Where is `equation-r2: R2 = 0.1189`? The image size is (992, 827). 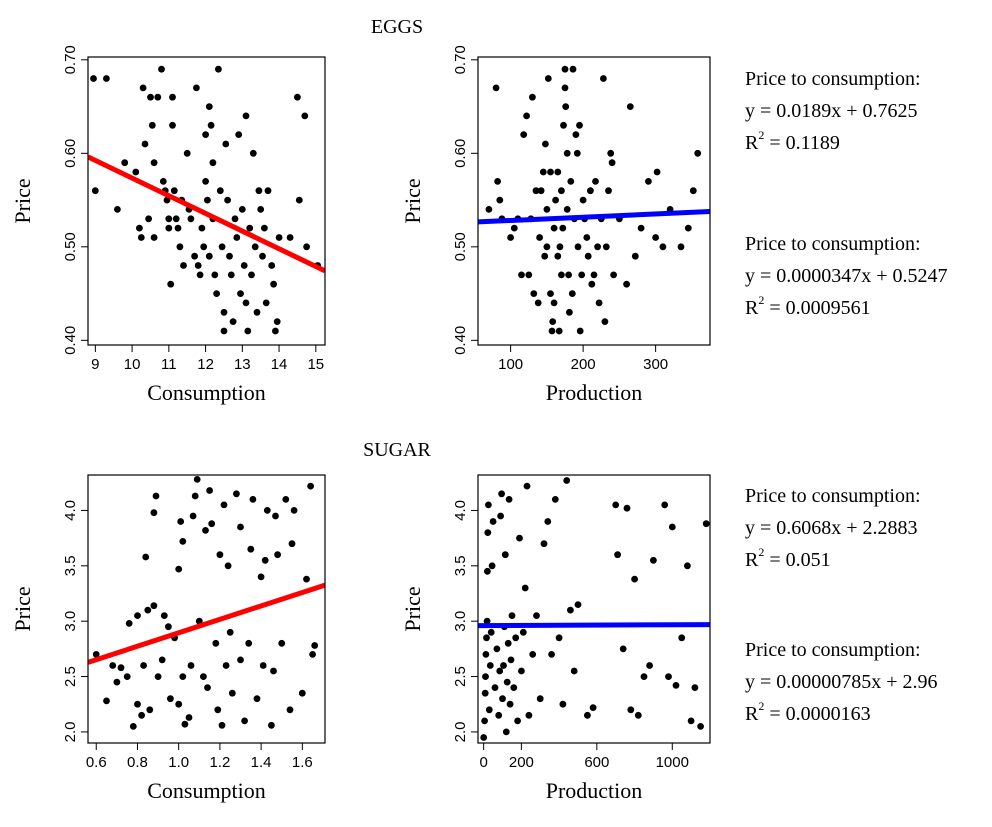
equation-r2: R2 = 0.1189 is located at coordinates (792, 141).